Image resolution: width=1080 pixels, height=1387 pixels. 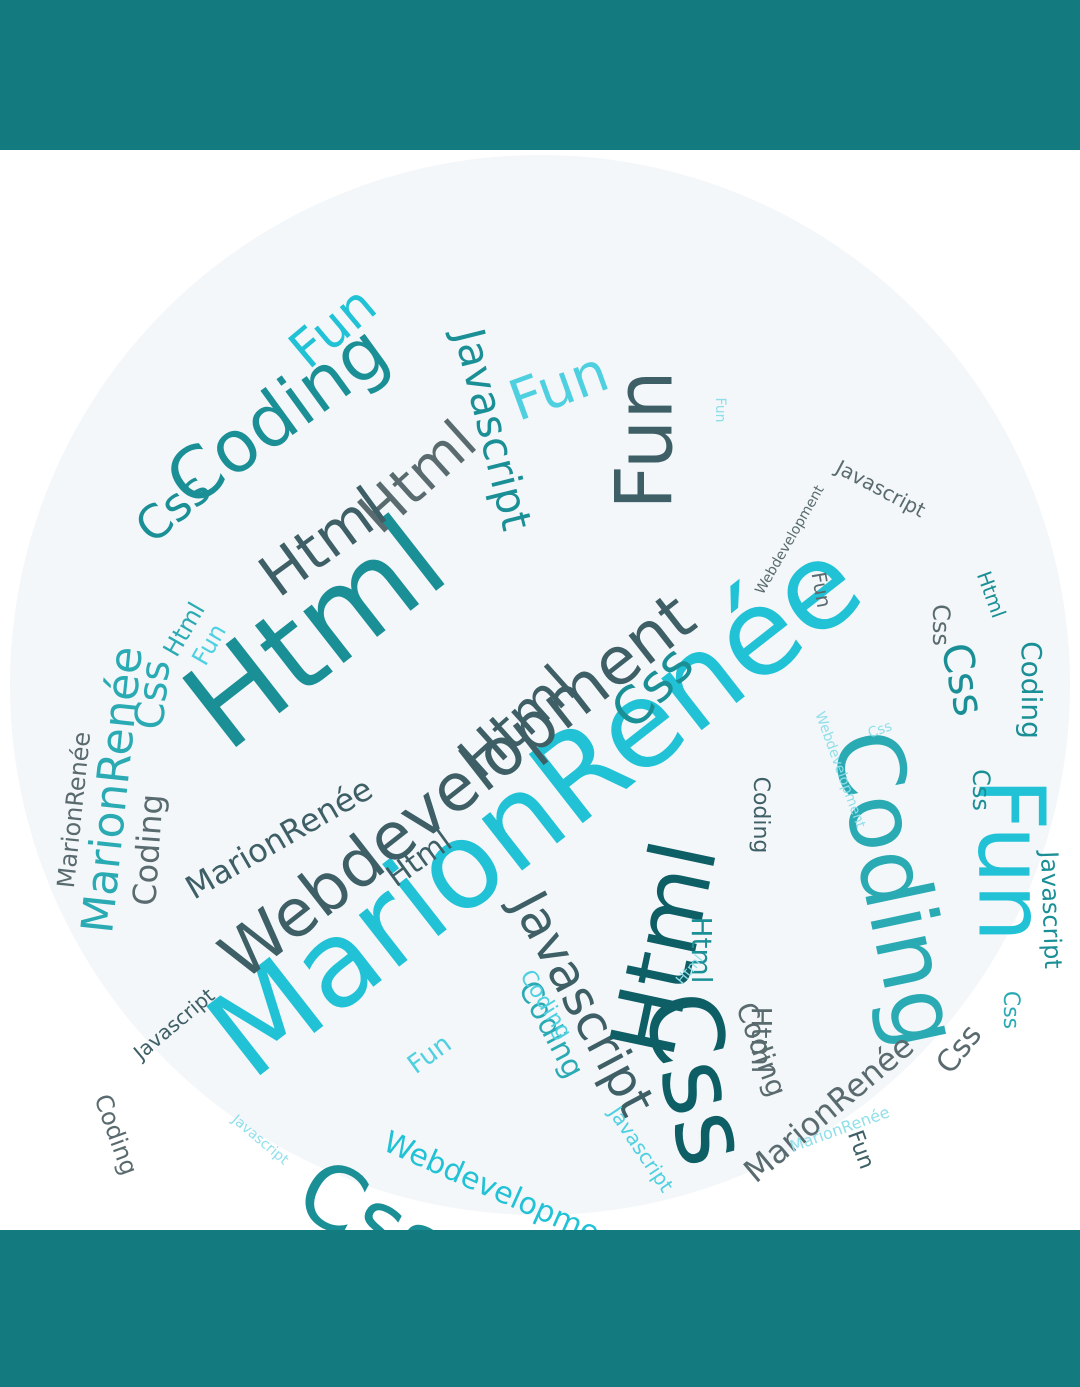 I want to click on top-teal-band, so click(x=540, y=75).